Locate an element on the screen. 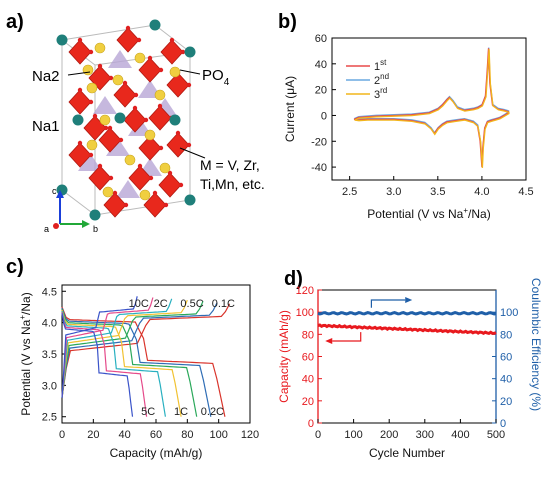  discharge-curve-0.1C is located at coordinates (143, 361).